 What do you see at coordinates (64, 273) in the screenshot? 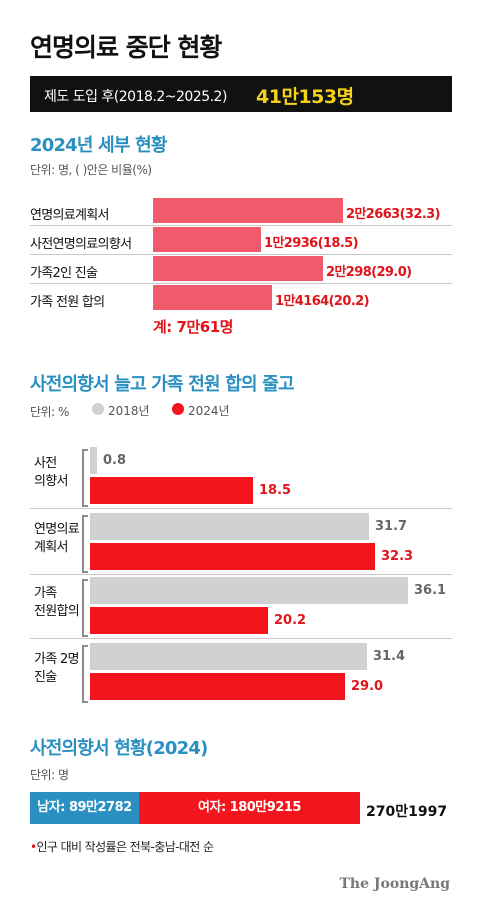
I see `detail-row-label: 가족2인 진술` at bounding box center [64, 273].